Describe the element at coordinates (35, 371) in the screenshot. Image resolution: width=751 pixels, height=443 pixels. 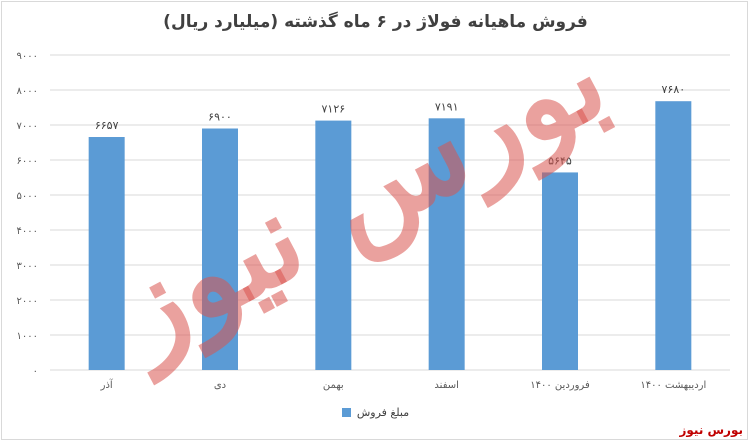
I see `y-tick-label: ۰` at that location.